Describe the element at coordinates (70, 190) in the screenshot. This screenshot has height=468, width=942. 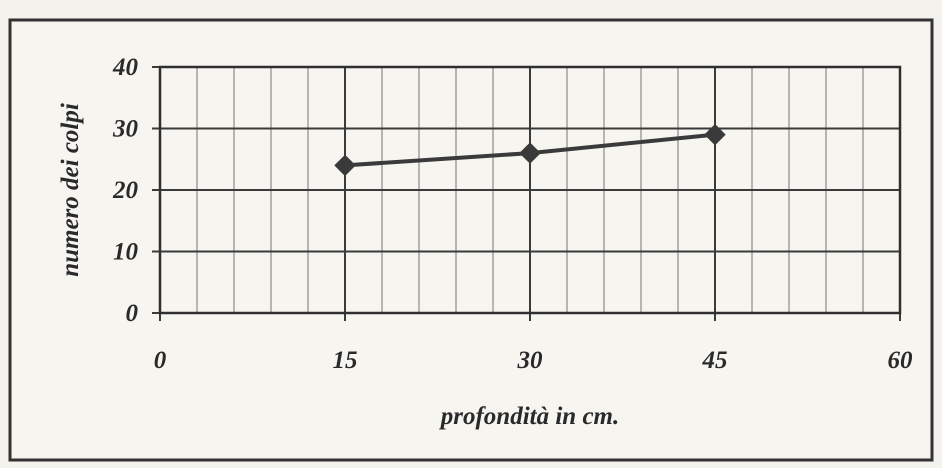
I see `y-axis-title: numero dei colpi` at that location.